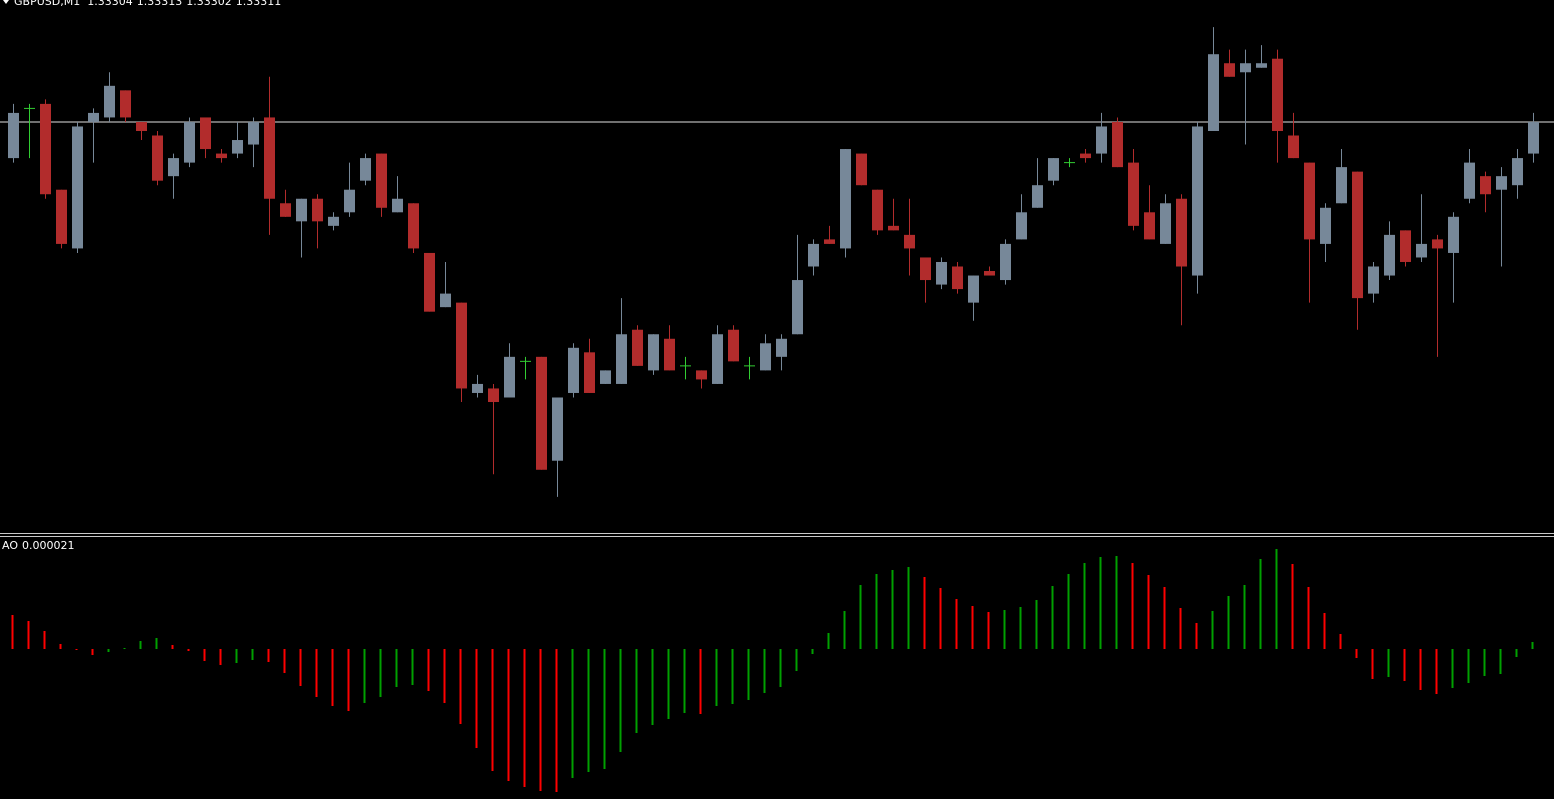 The width and height of the screenshot is (1554, 799). I want to click on chart-header: GBPUSD,M1 1.33304 1.33313 1.33302 1.33311, so click(147, 4).